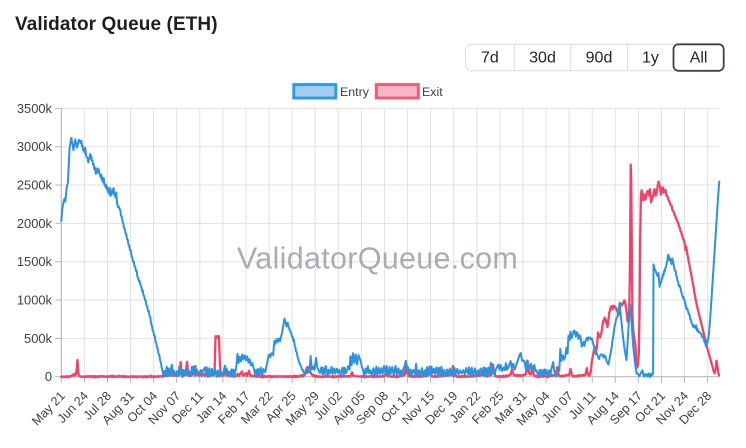 Image resolution: width=746 pixels, height=448 pixels. What do you see at coordinates (35, 108) in the screenshot?
I see `svg-text: 3500k` at bounding box center [35, 108].